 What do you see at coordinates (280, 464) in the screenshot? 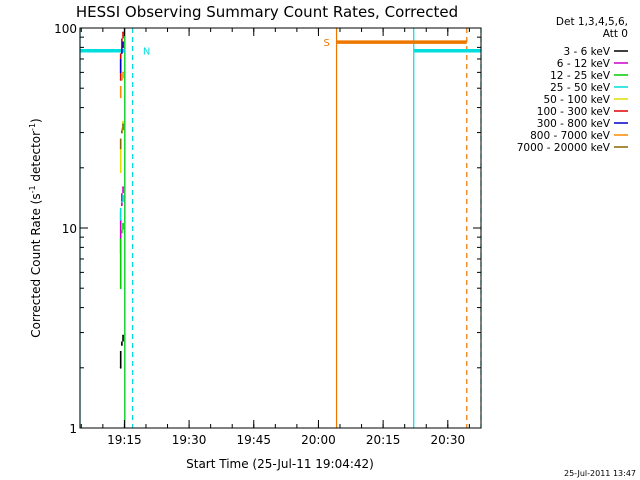
I see `x-axis-label: Start Time (25-Jul-11 19:04:42)` at bounding box center [280, 464].